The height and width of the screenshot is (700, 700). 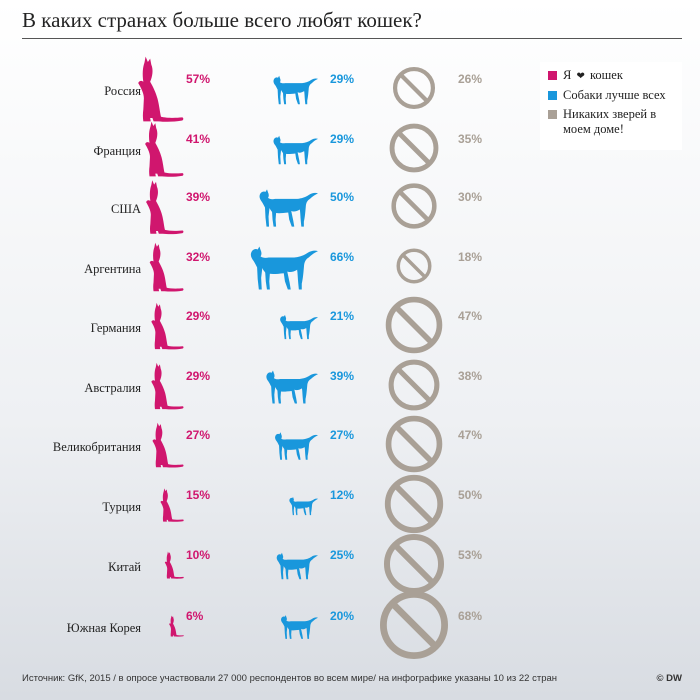 I want to click on dog-value: 39%, so click(x=342, y=376).